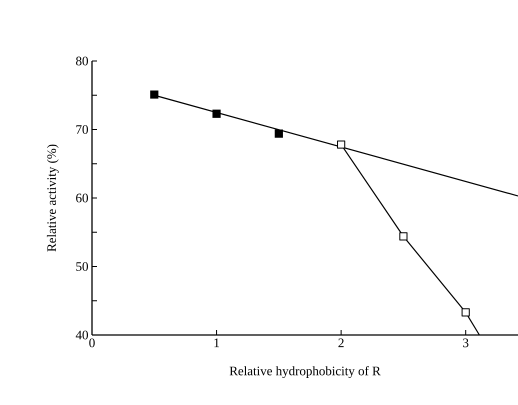 This screenshot has height=405, width=518. What do you see at coordinates (465, 343) in the screenshot?
I see `x-tick-label: 3` at bounding box center [465, 343].